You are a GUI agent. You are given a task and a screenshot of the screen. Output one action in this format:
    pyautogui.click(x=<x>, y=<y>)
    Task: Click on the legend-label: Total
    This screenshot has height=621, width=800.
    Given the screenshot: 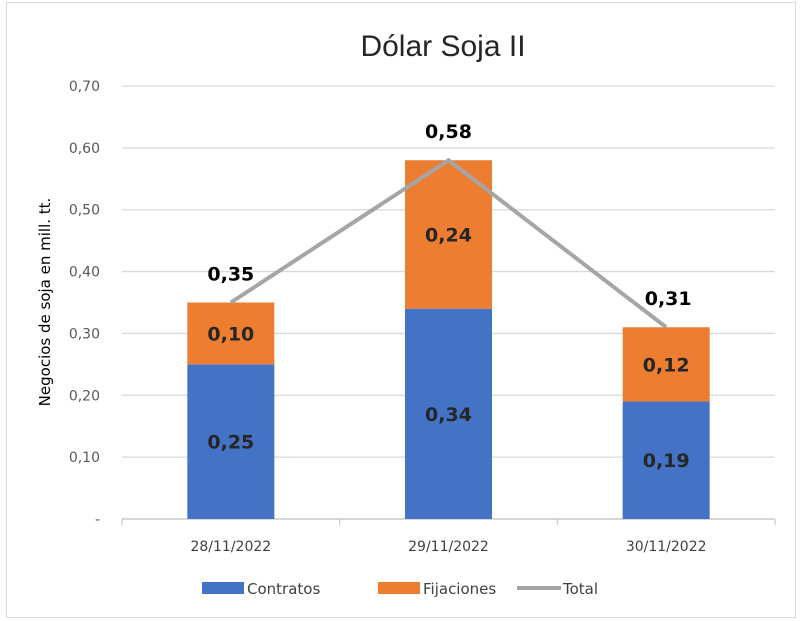 What is the action you would take?
    pyautogui.click(x=580, y=589)
    